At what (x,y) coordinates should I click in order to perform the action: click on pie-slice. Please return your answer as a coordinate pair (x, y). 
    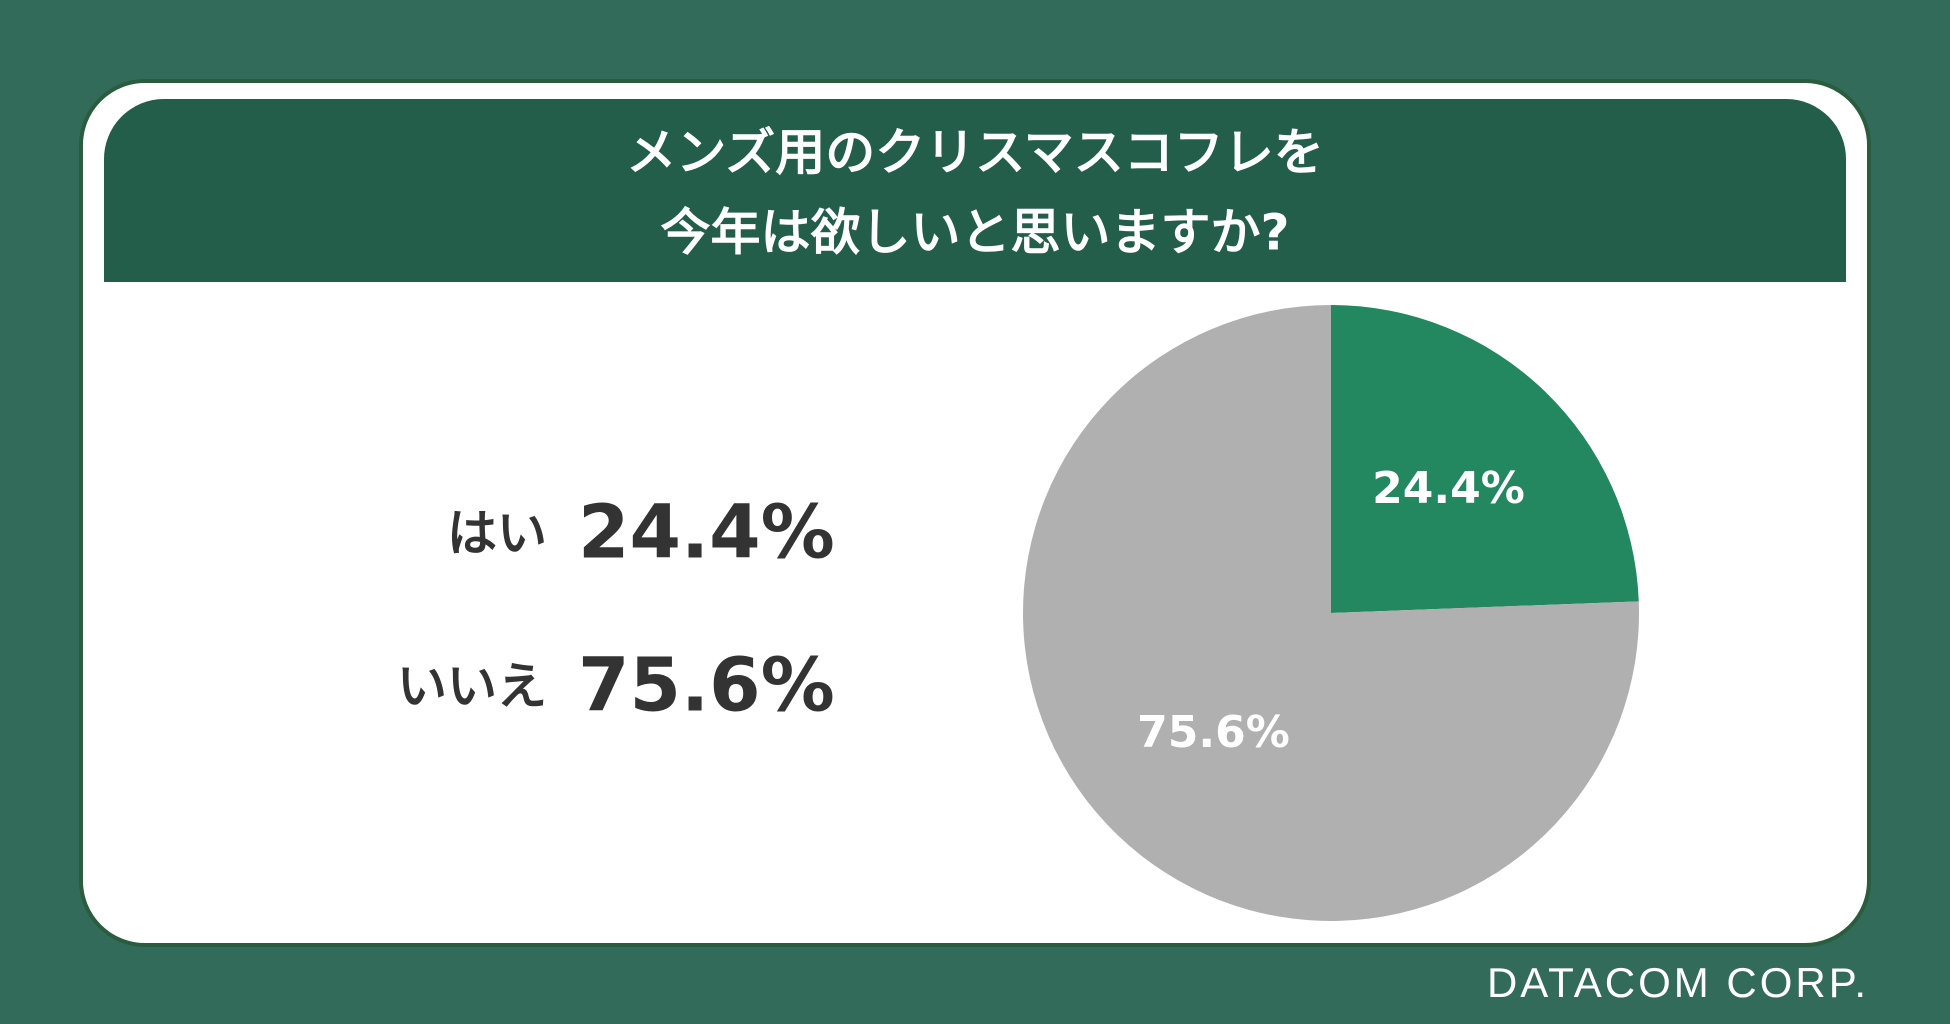
    Looking at the image, I should click on (1485, 459).